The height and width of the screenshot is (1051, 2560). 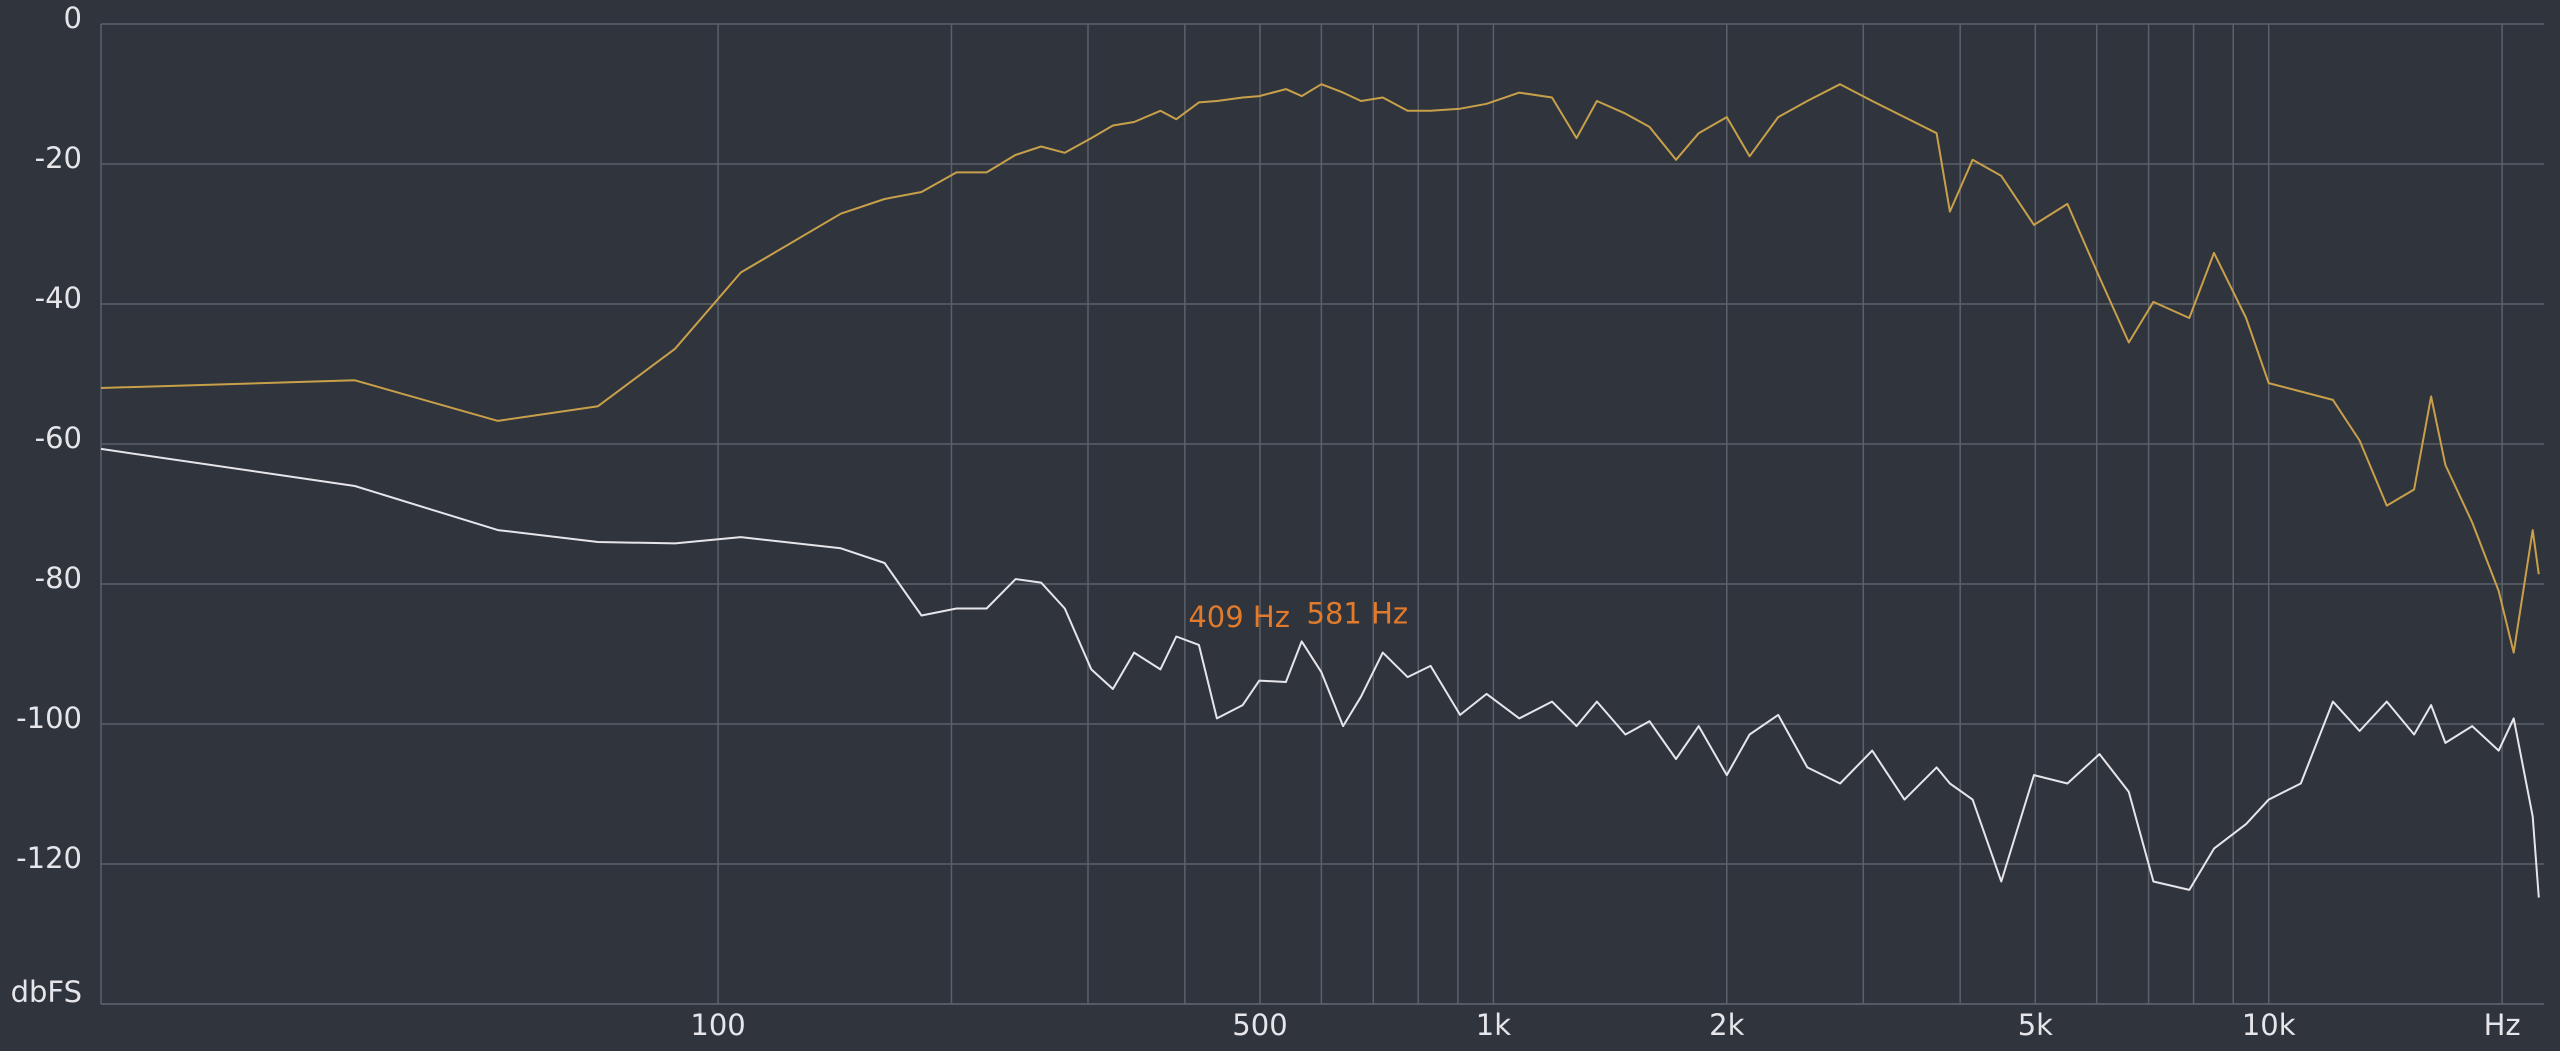 What do you see at coordinates (2035, 1025) in the screenshot?
I see `x-tick-label: 5k` at bounding box center [2035, 1025].